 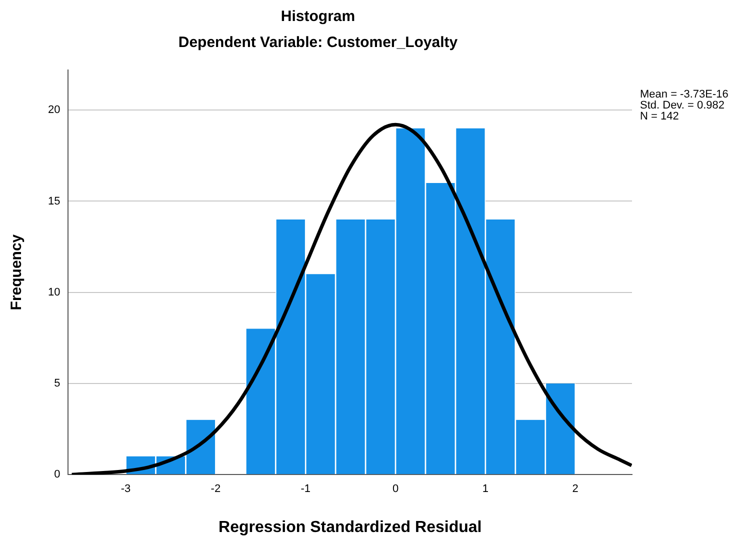 What do you see at coordinates (215, 489) in the screenshot?
I see `x-tick-label: -2` at bounding box center [215, 489].